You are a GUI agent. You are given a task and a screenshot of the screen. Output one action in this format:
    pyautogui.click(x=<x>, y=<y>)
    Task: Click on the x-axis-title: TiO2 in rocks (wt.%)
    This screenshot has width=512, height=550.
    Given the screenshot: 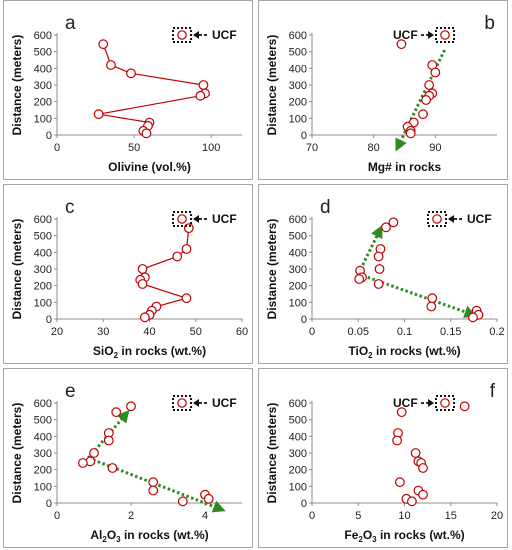 What is the action you would take?
    pyautogui.click(x=404, y=352)
    